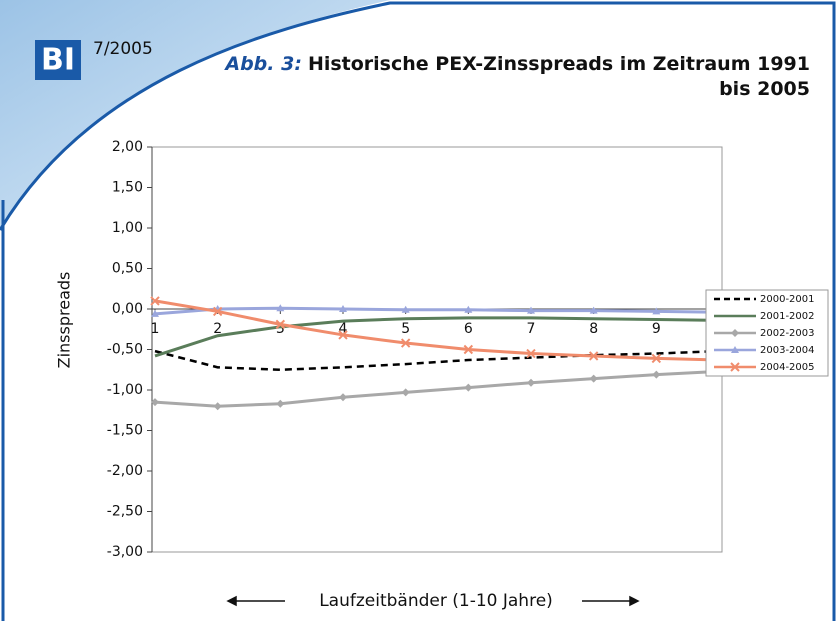  What do you see at coordinates (217, 329) in the screenshot?
I see `x-tick-label: 2` at bounding box center [217, 329].